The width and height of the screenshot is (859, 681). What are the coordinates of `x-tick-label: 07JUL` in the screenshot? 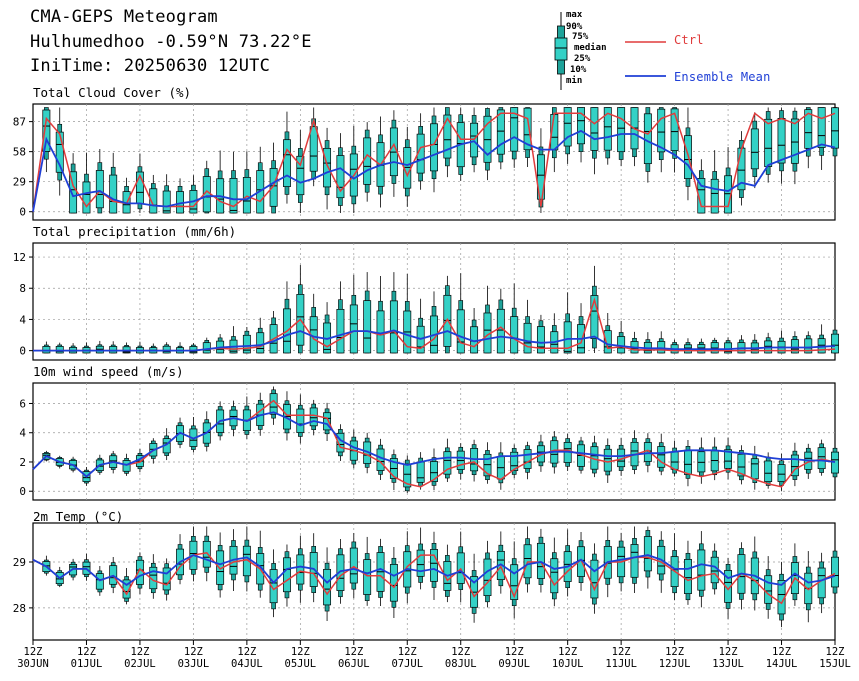 It's located at (407, 664).